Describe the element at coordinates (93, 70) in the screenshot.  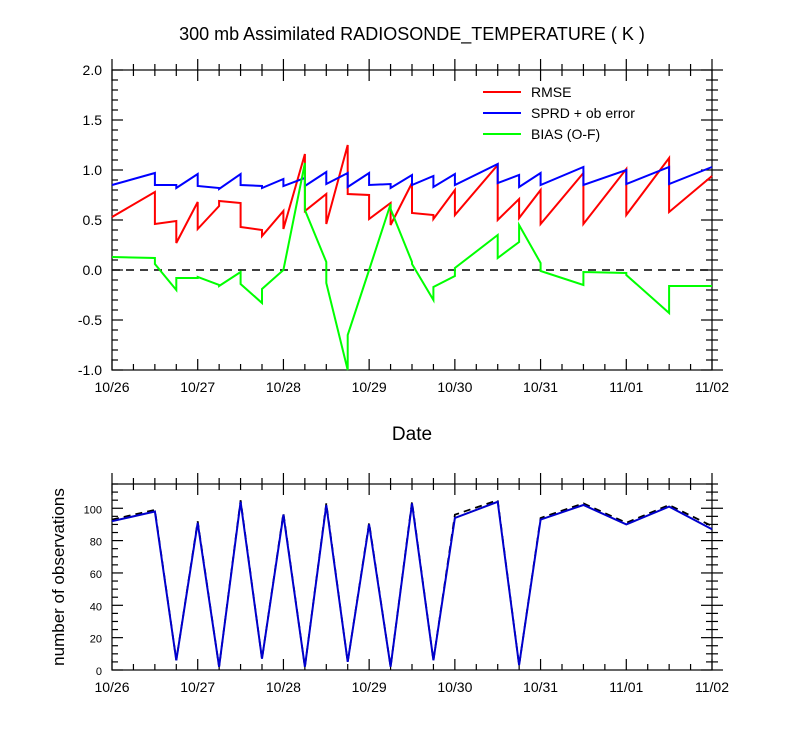
I see `top-y-tick-label: 2.0` at that location.